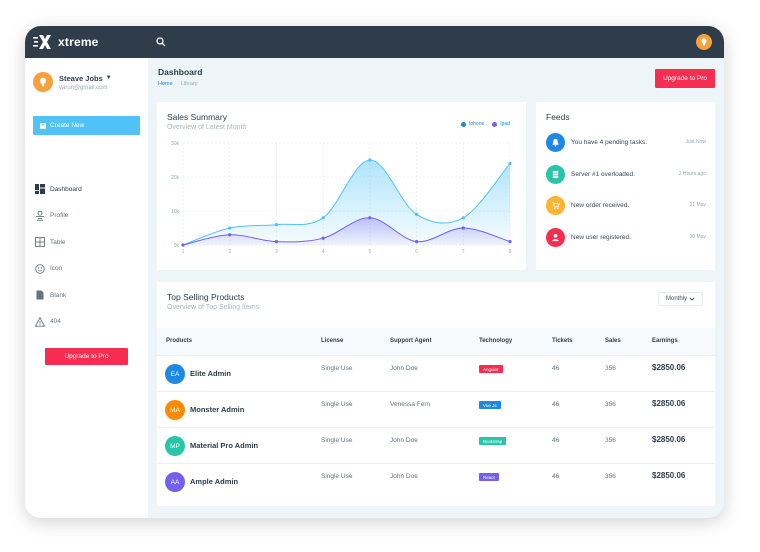  Describe the element at coordinates (161, 42) in the screenshot. I see `search-icon` at that location.